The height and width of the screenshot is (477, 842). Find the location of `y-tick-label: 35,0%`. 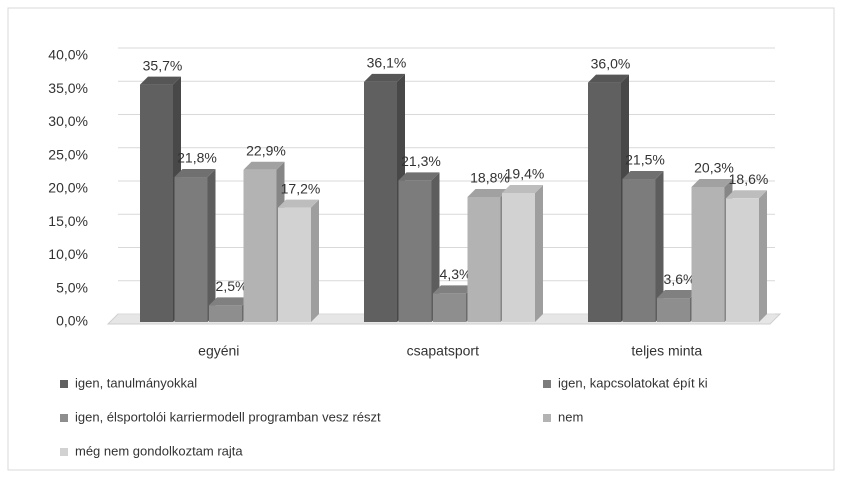

y-tick-label: 35,0% is located at coordinates (68, 88).